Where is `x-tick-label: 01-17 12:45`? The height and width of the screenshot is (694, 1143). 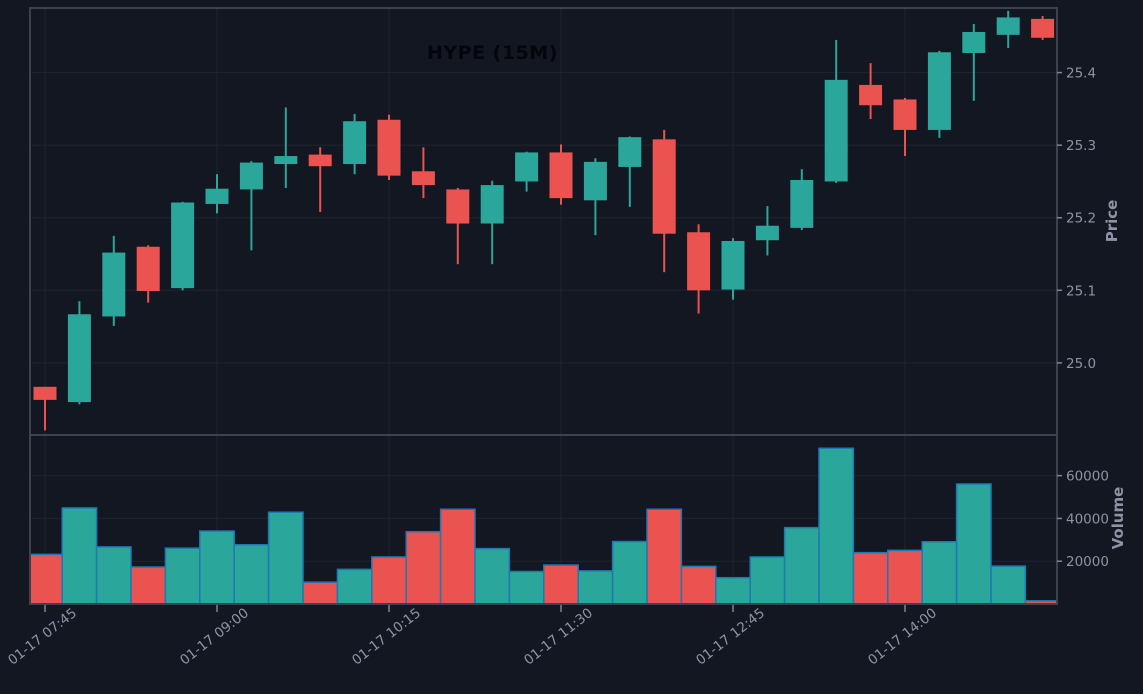
x-tick-label: 01-17 12:45 is located at coordinates (730, 636).